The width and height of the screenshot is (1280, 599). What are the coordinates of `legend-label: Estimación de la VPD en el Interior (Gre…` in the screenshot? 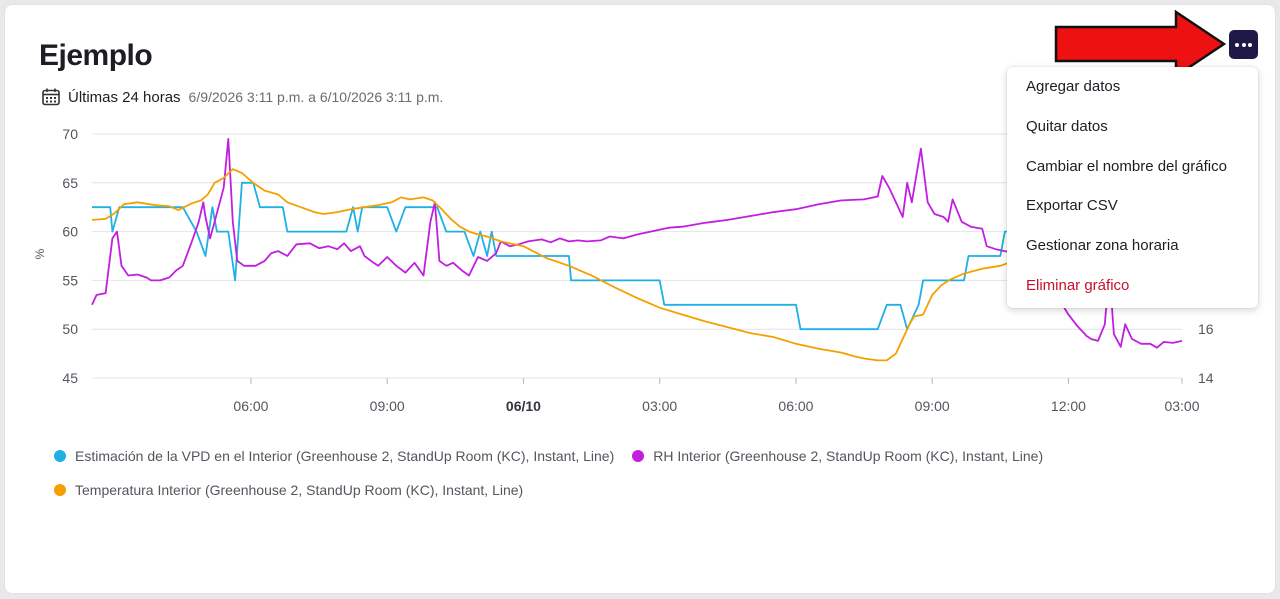 It's located at (345, 456).